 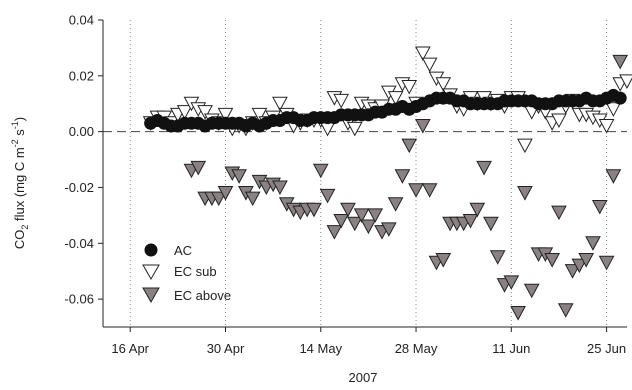 I want to click on legend-label-ac: AC, so click(x=183, y=250).